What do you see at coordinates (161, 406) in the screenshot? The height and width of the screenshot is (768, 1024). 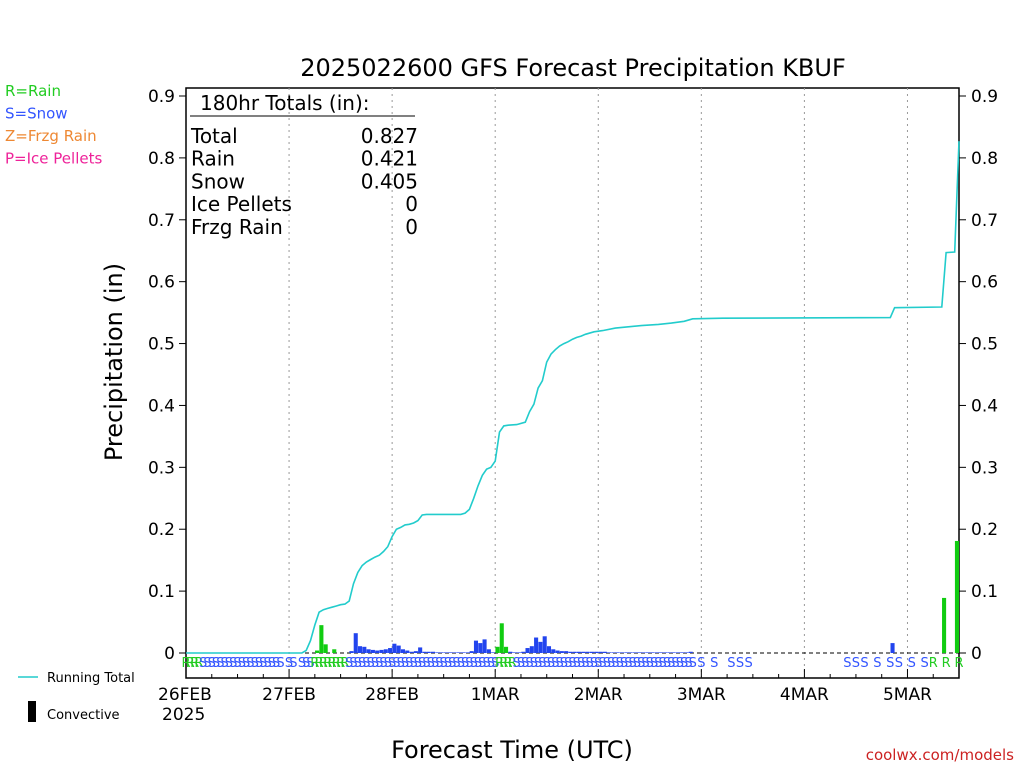 I see `y-tick-label: 0.4` at bounding box center [161, 406].